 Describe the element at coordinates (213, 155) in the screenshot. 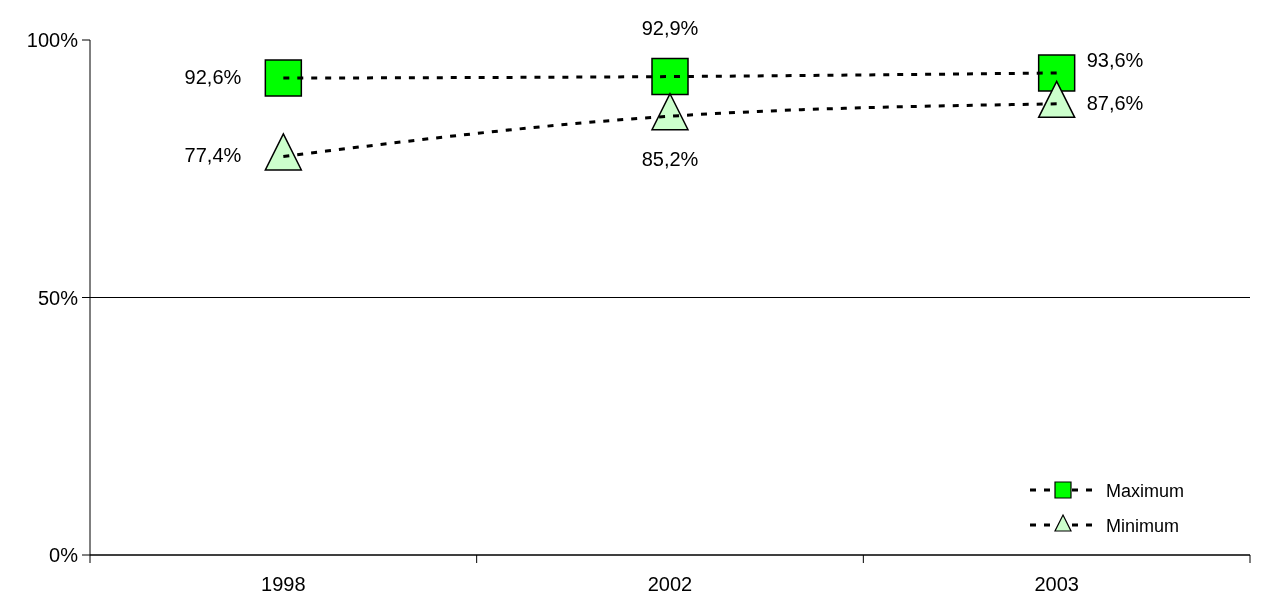

I see `data-label: 77,4%` at that location.